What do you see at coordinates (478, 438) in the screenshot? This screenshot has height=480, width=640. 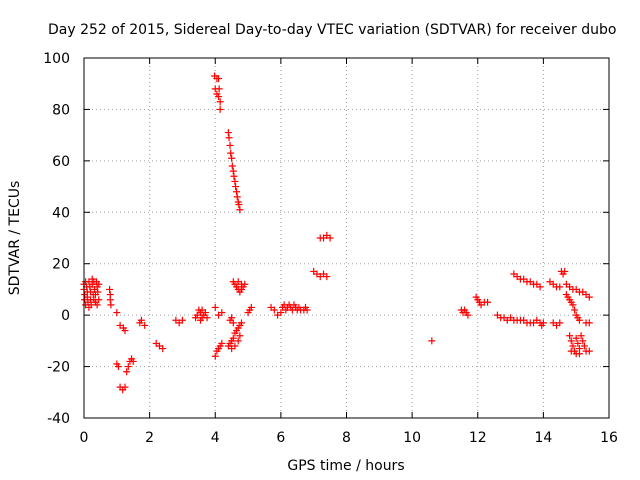 I see `x-tick-label: 12` at bounding box center [478, 438].